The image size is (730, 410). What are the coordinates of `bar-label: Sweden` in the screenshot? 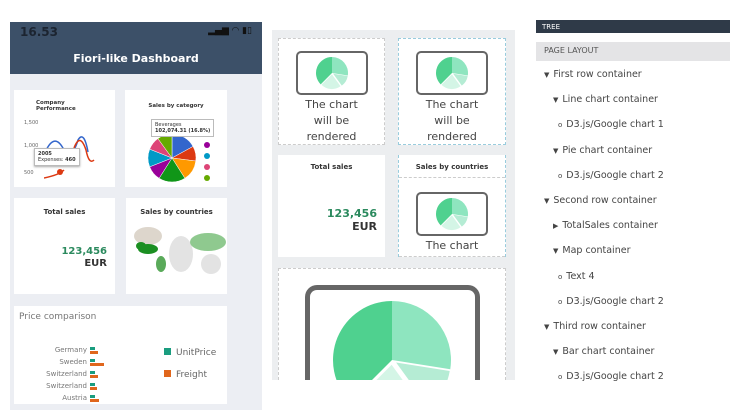 It's located at (73, 362).